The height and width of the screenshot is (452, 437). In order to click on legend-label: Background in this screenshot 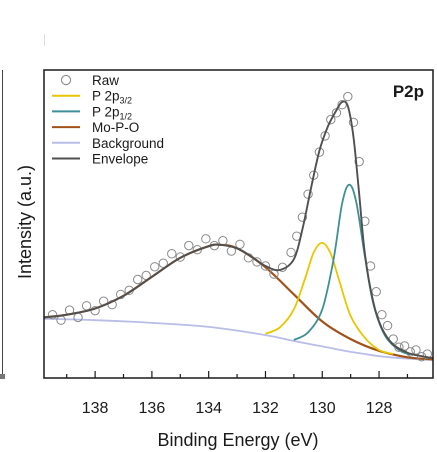, I will do `click(128, 143)`.